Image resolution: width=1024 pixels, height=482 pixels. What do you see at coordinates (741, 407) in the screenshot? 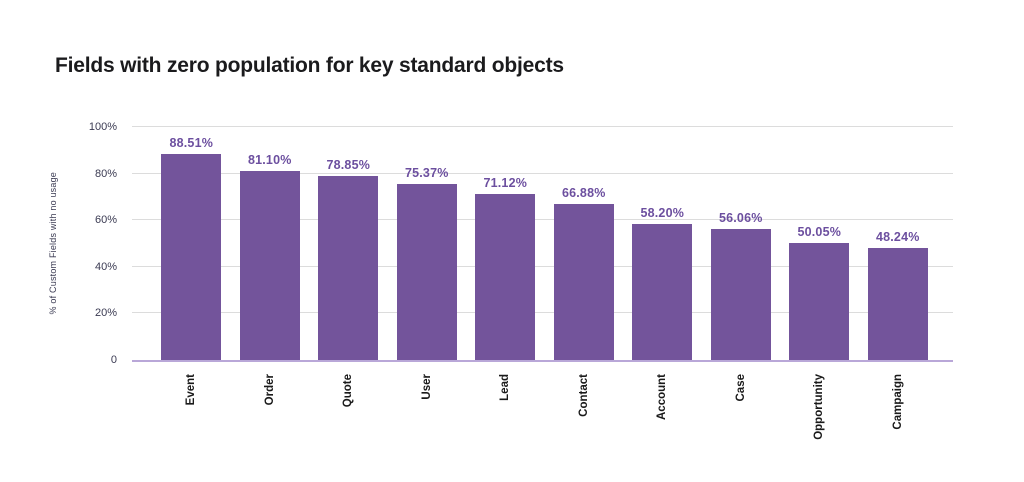
I see `x-tick-cell: Case` at bounding box center [741, 407].